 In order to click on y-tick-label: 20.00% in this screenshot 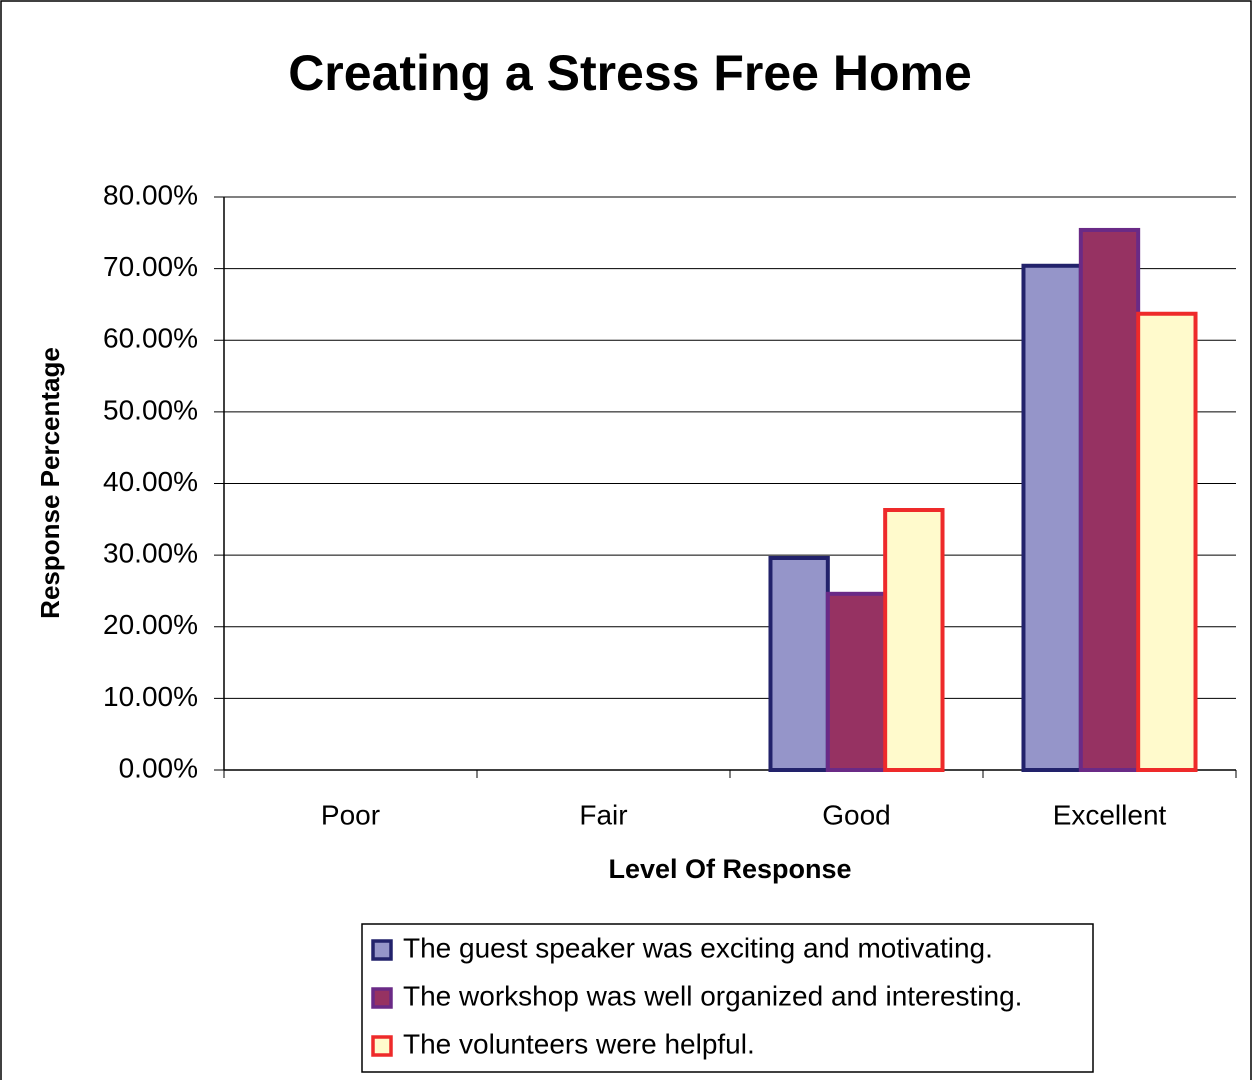, I will do `click(150, 624)`.